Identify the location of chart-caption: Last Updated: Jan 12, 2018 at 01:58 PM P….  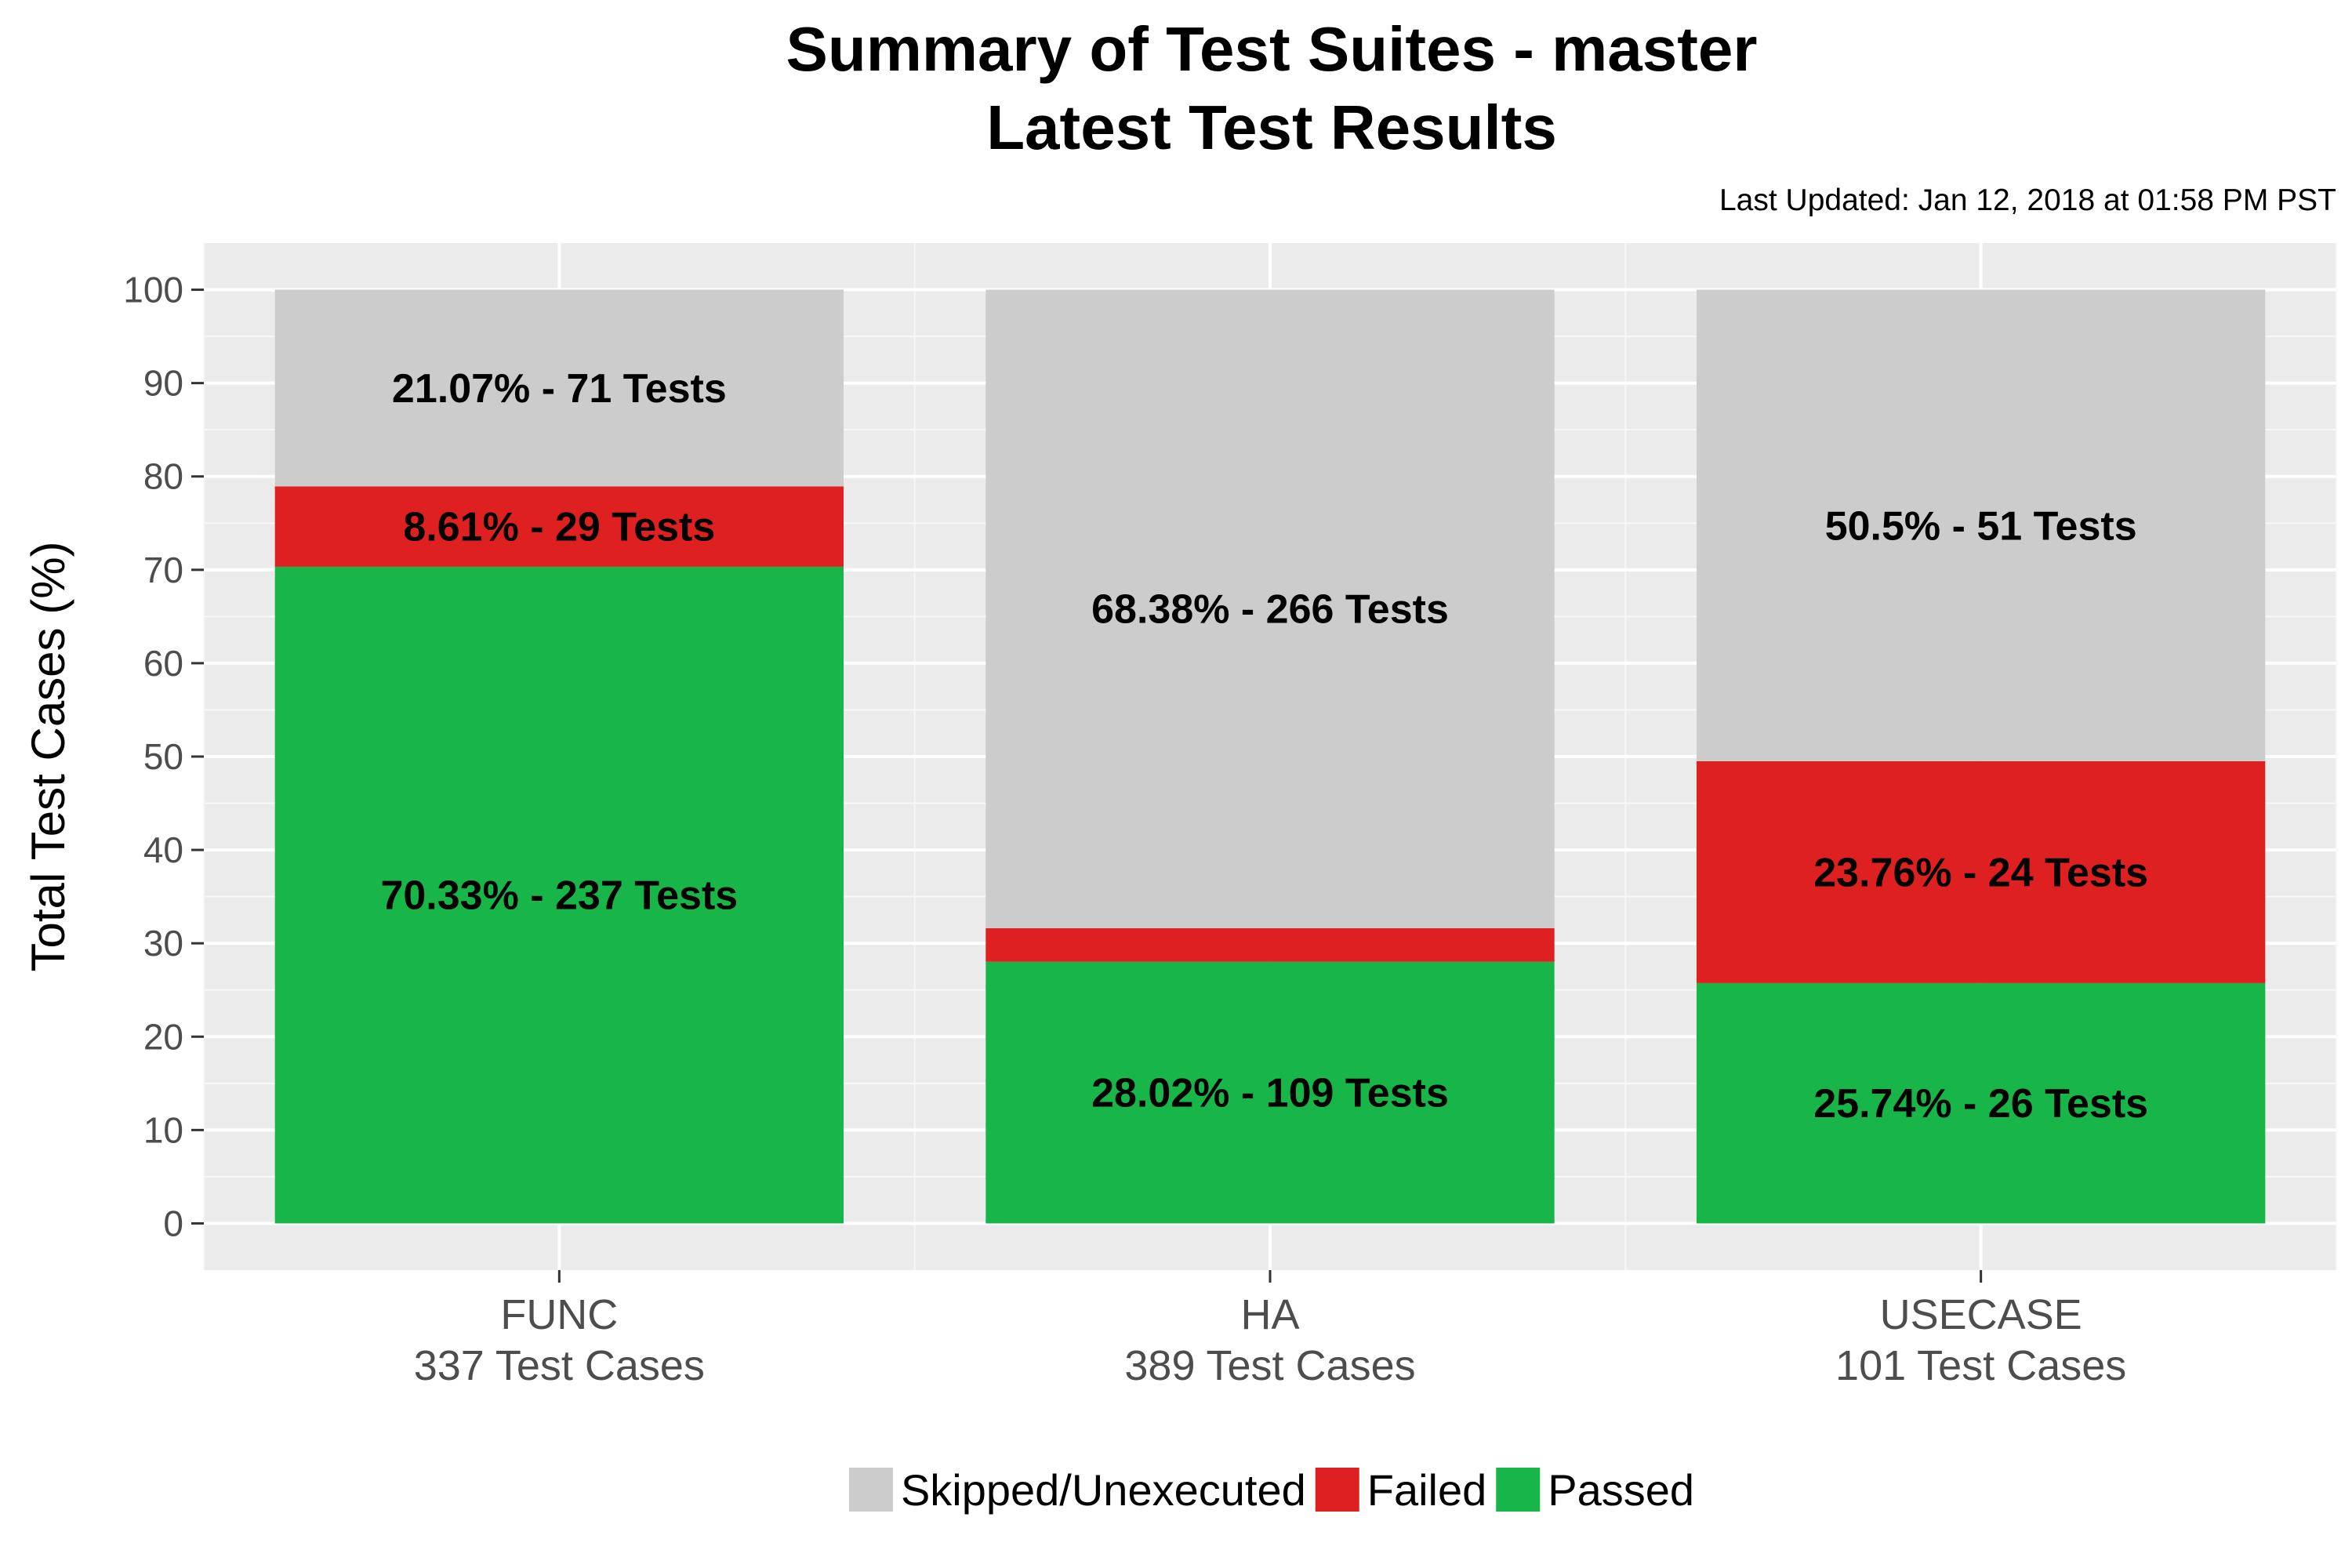
(2028, 200).